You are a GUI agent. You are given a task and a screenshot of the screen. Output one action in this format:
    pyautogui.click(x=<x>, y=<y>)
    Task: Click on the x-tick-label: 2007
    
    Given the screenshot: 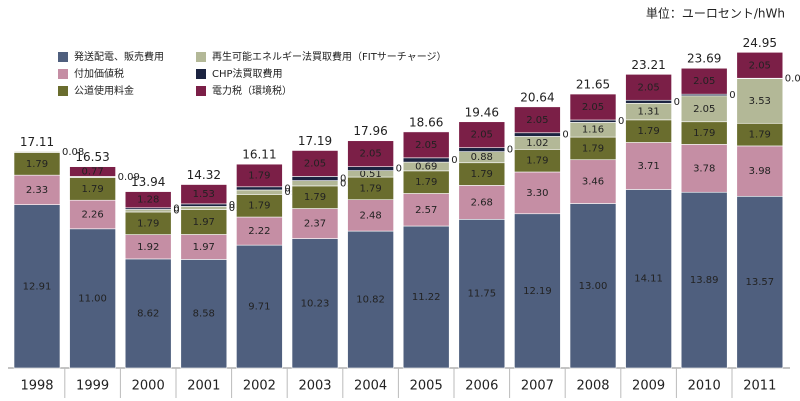 What is the action you would take?
    pyautogui.click(x=537, y=386)
    